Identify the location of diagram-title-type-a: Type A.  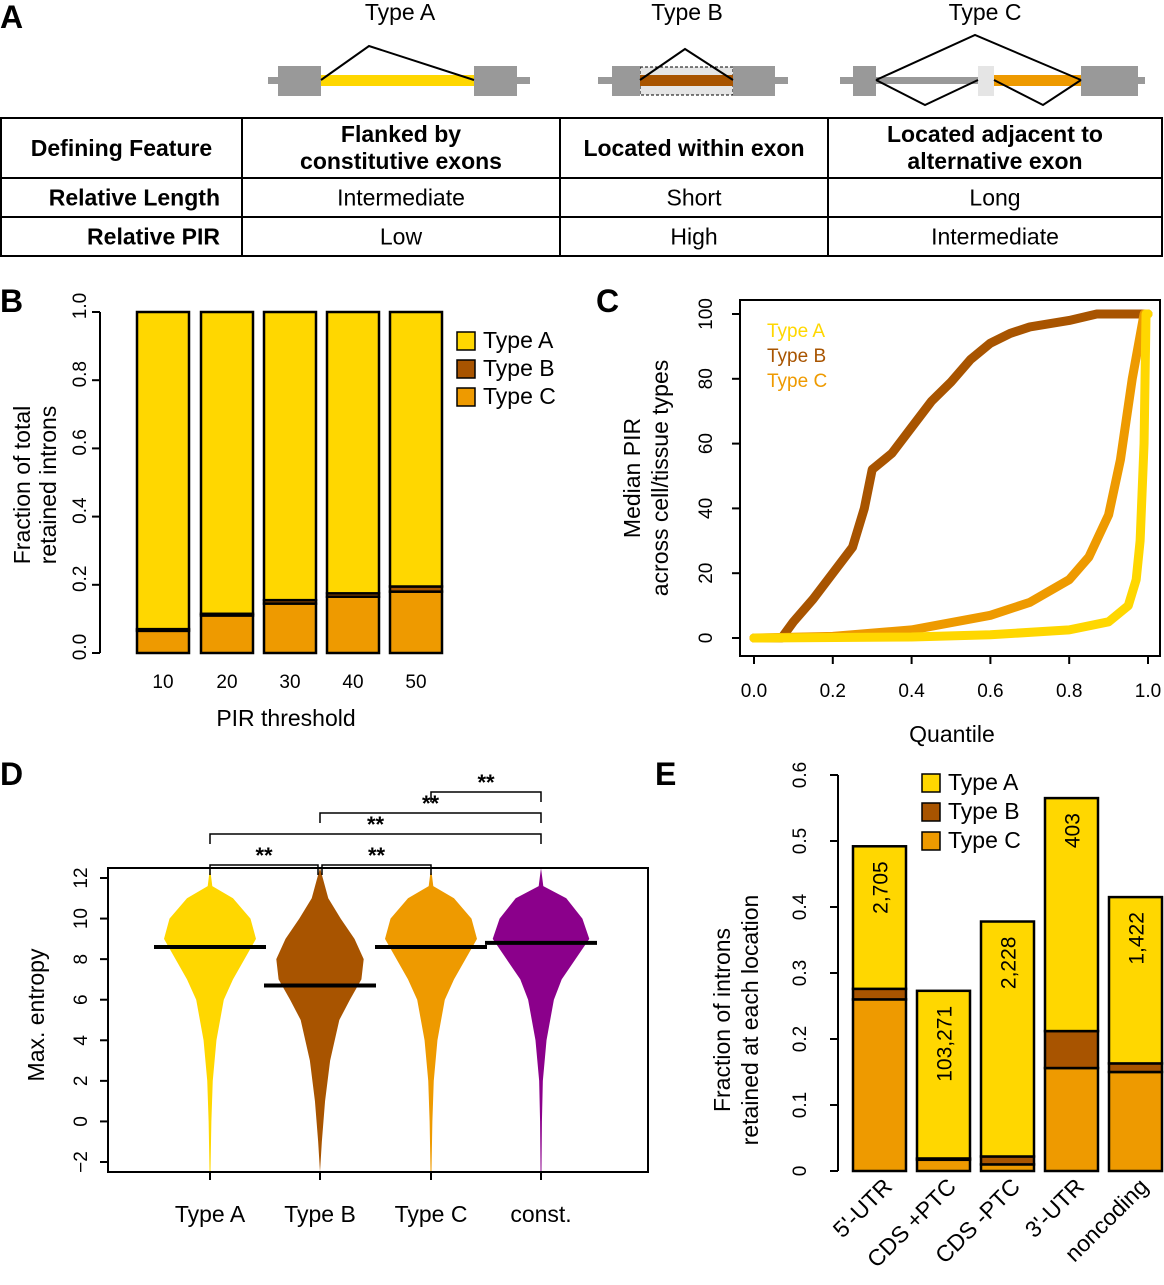
(400, 12).